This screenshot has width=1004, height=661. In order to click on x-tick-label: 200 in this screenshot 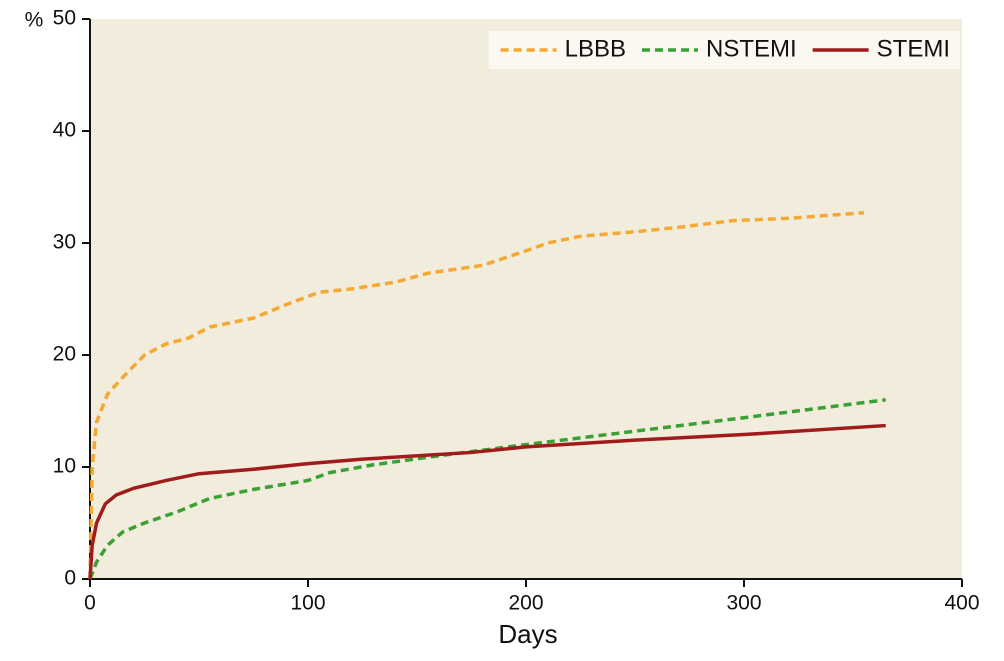, I will do `click(525, 603)`.